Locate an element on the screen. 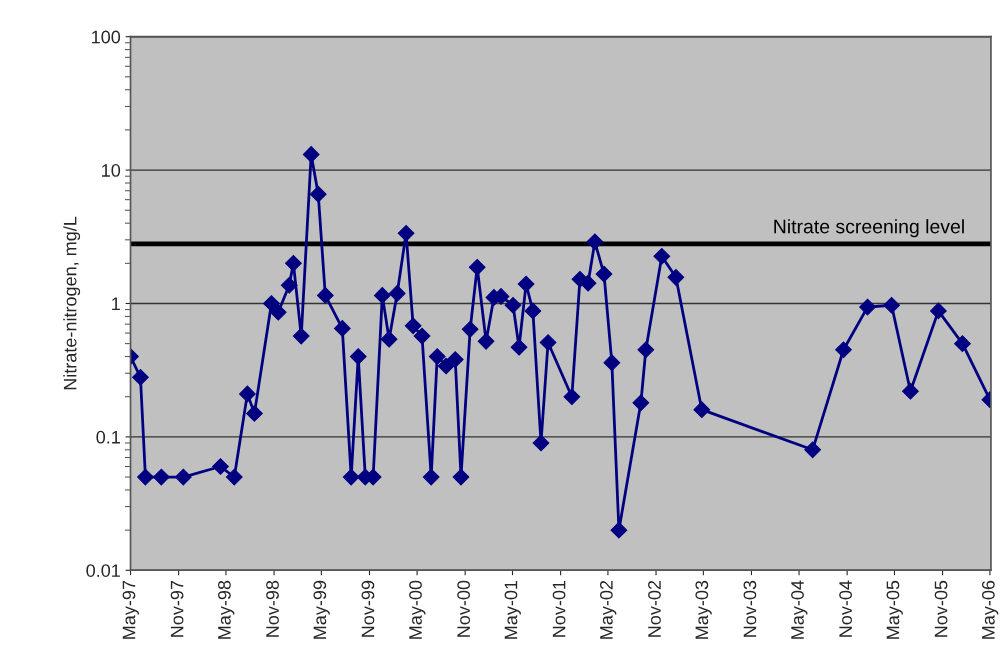 This screenshot has width=1004, height=667. x-tick-label: Nov-01 is located at coordinates (559, 608).